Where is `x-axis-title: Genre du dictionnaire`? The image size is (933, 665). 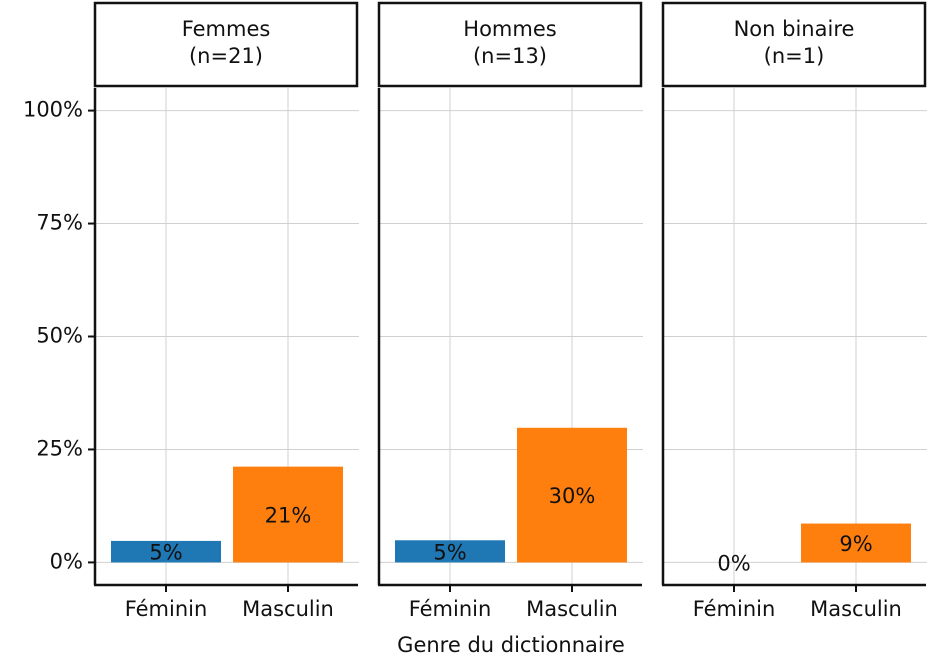
x-axis-title: Genre du dictionnaire is located at coordinates (511, 645).